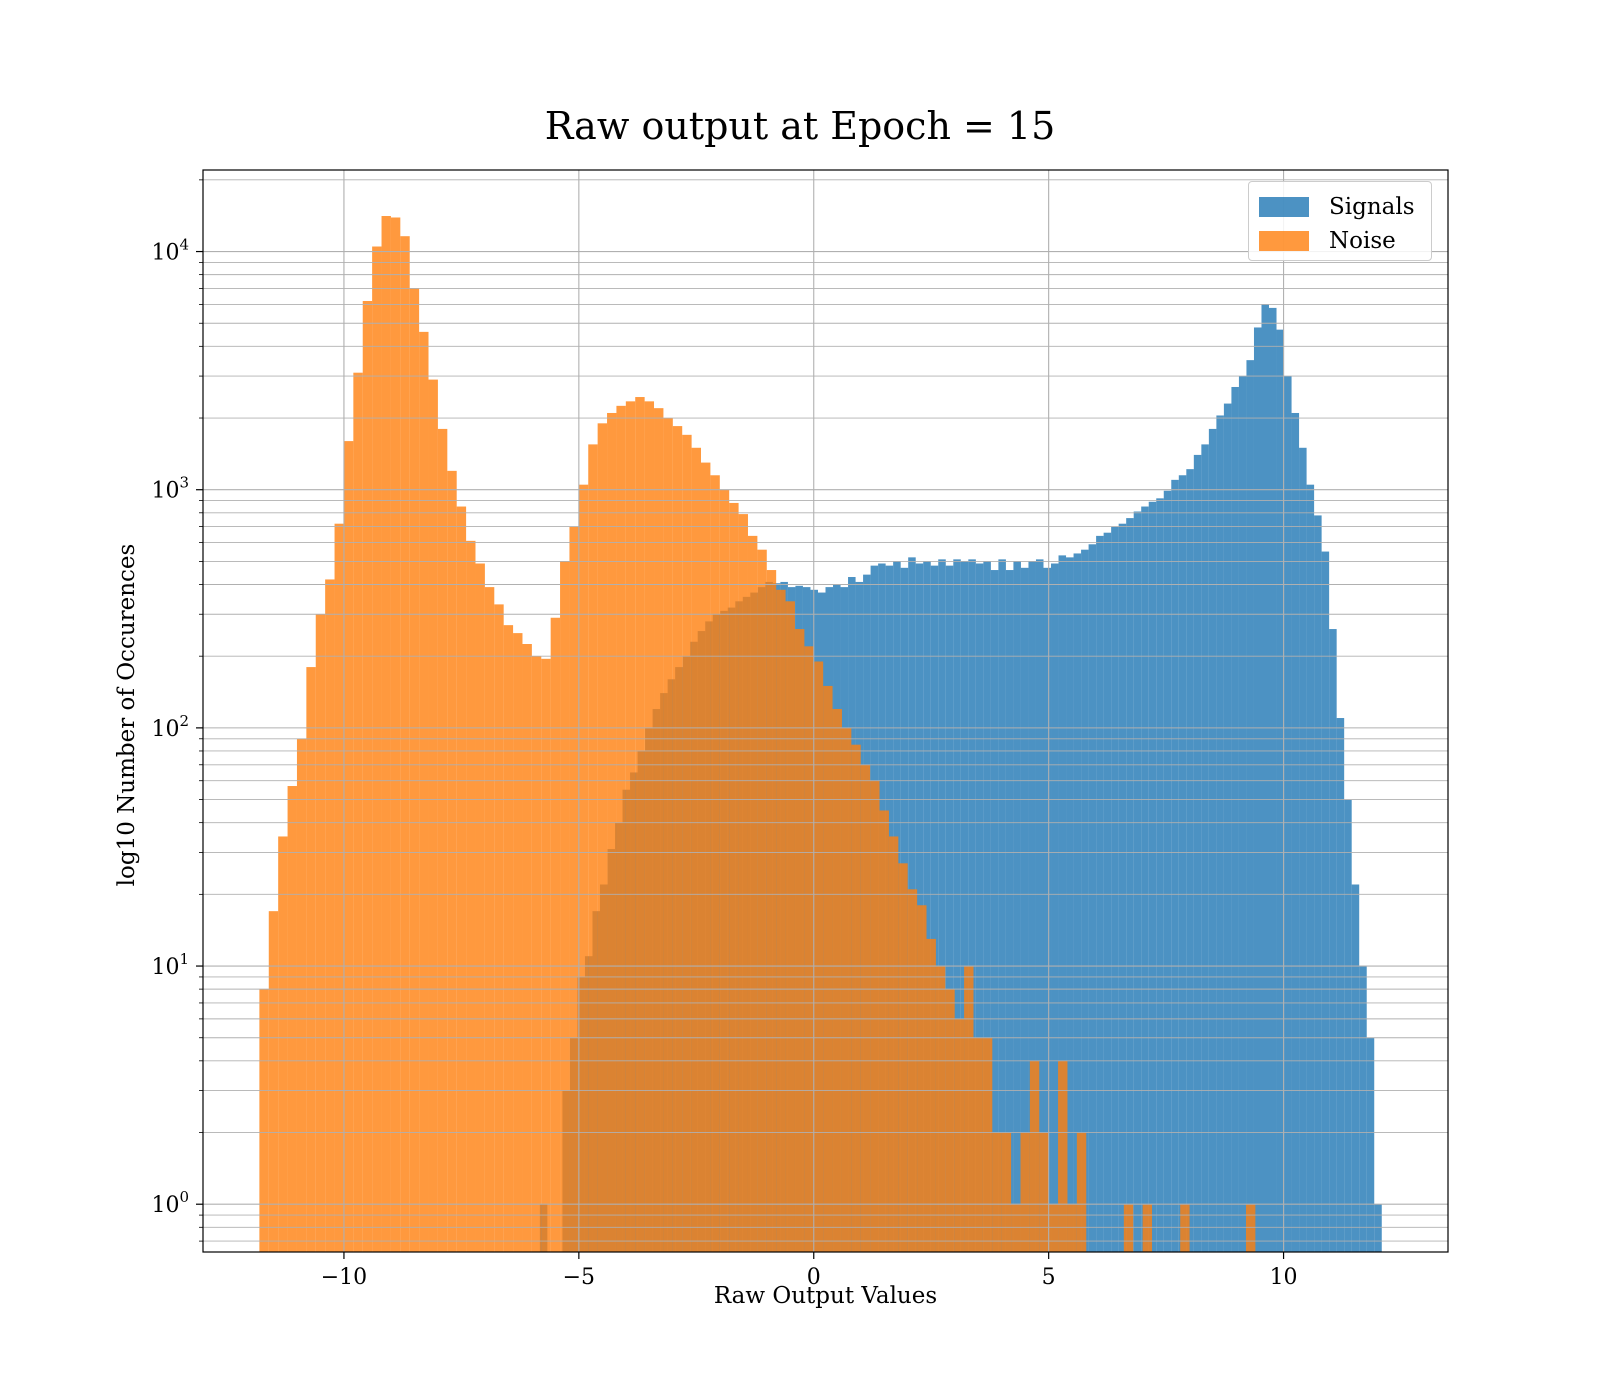 The width and height of the screenshot is (1600, 1400). I want to click on x-tick-label: −5, so click(579, 1277).